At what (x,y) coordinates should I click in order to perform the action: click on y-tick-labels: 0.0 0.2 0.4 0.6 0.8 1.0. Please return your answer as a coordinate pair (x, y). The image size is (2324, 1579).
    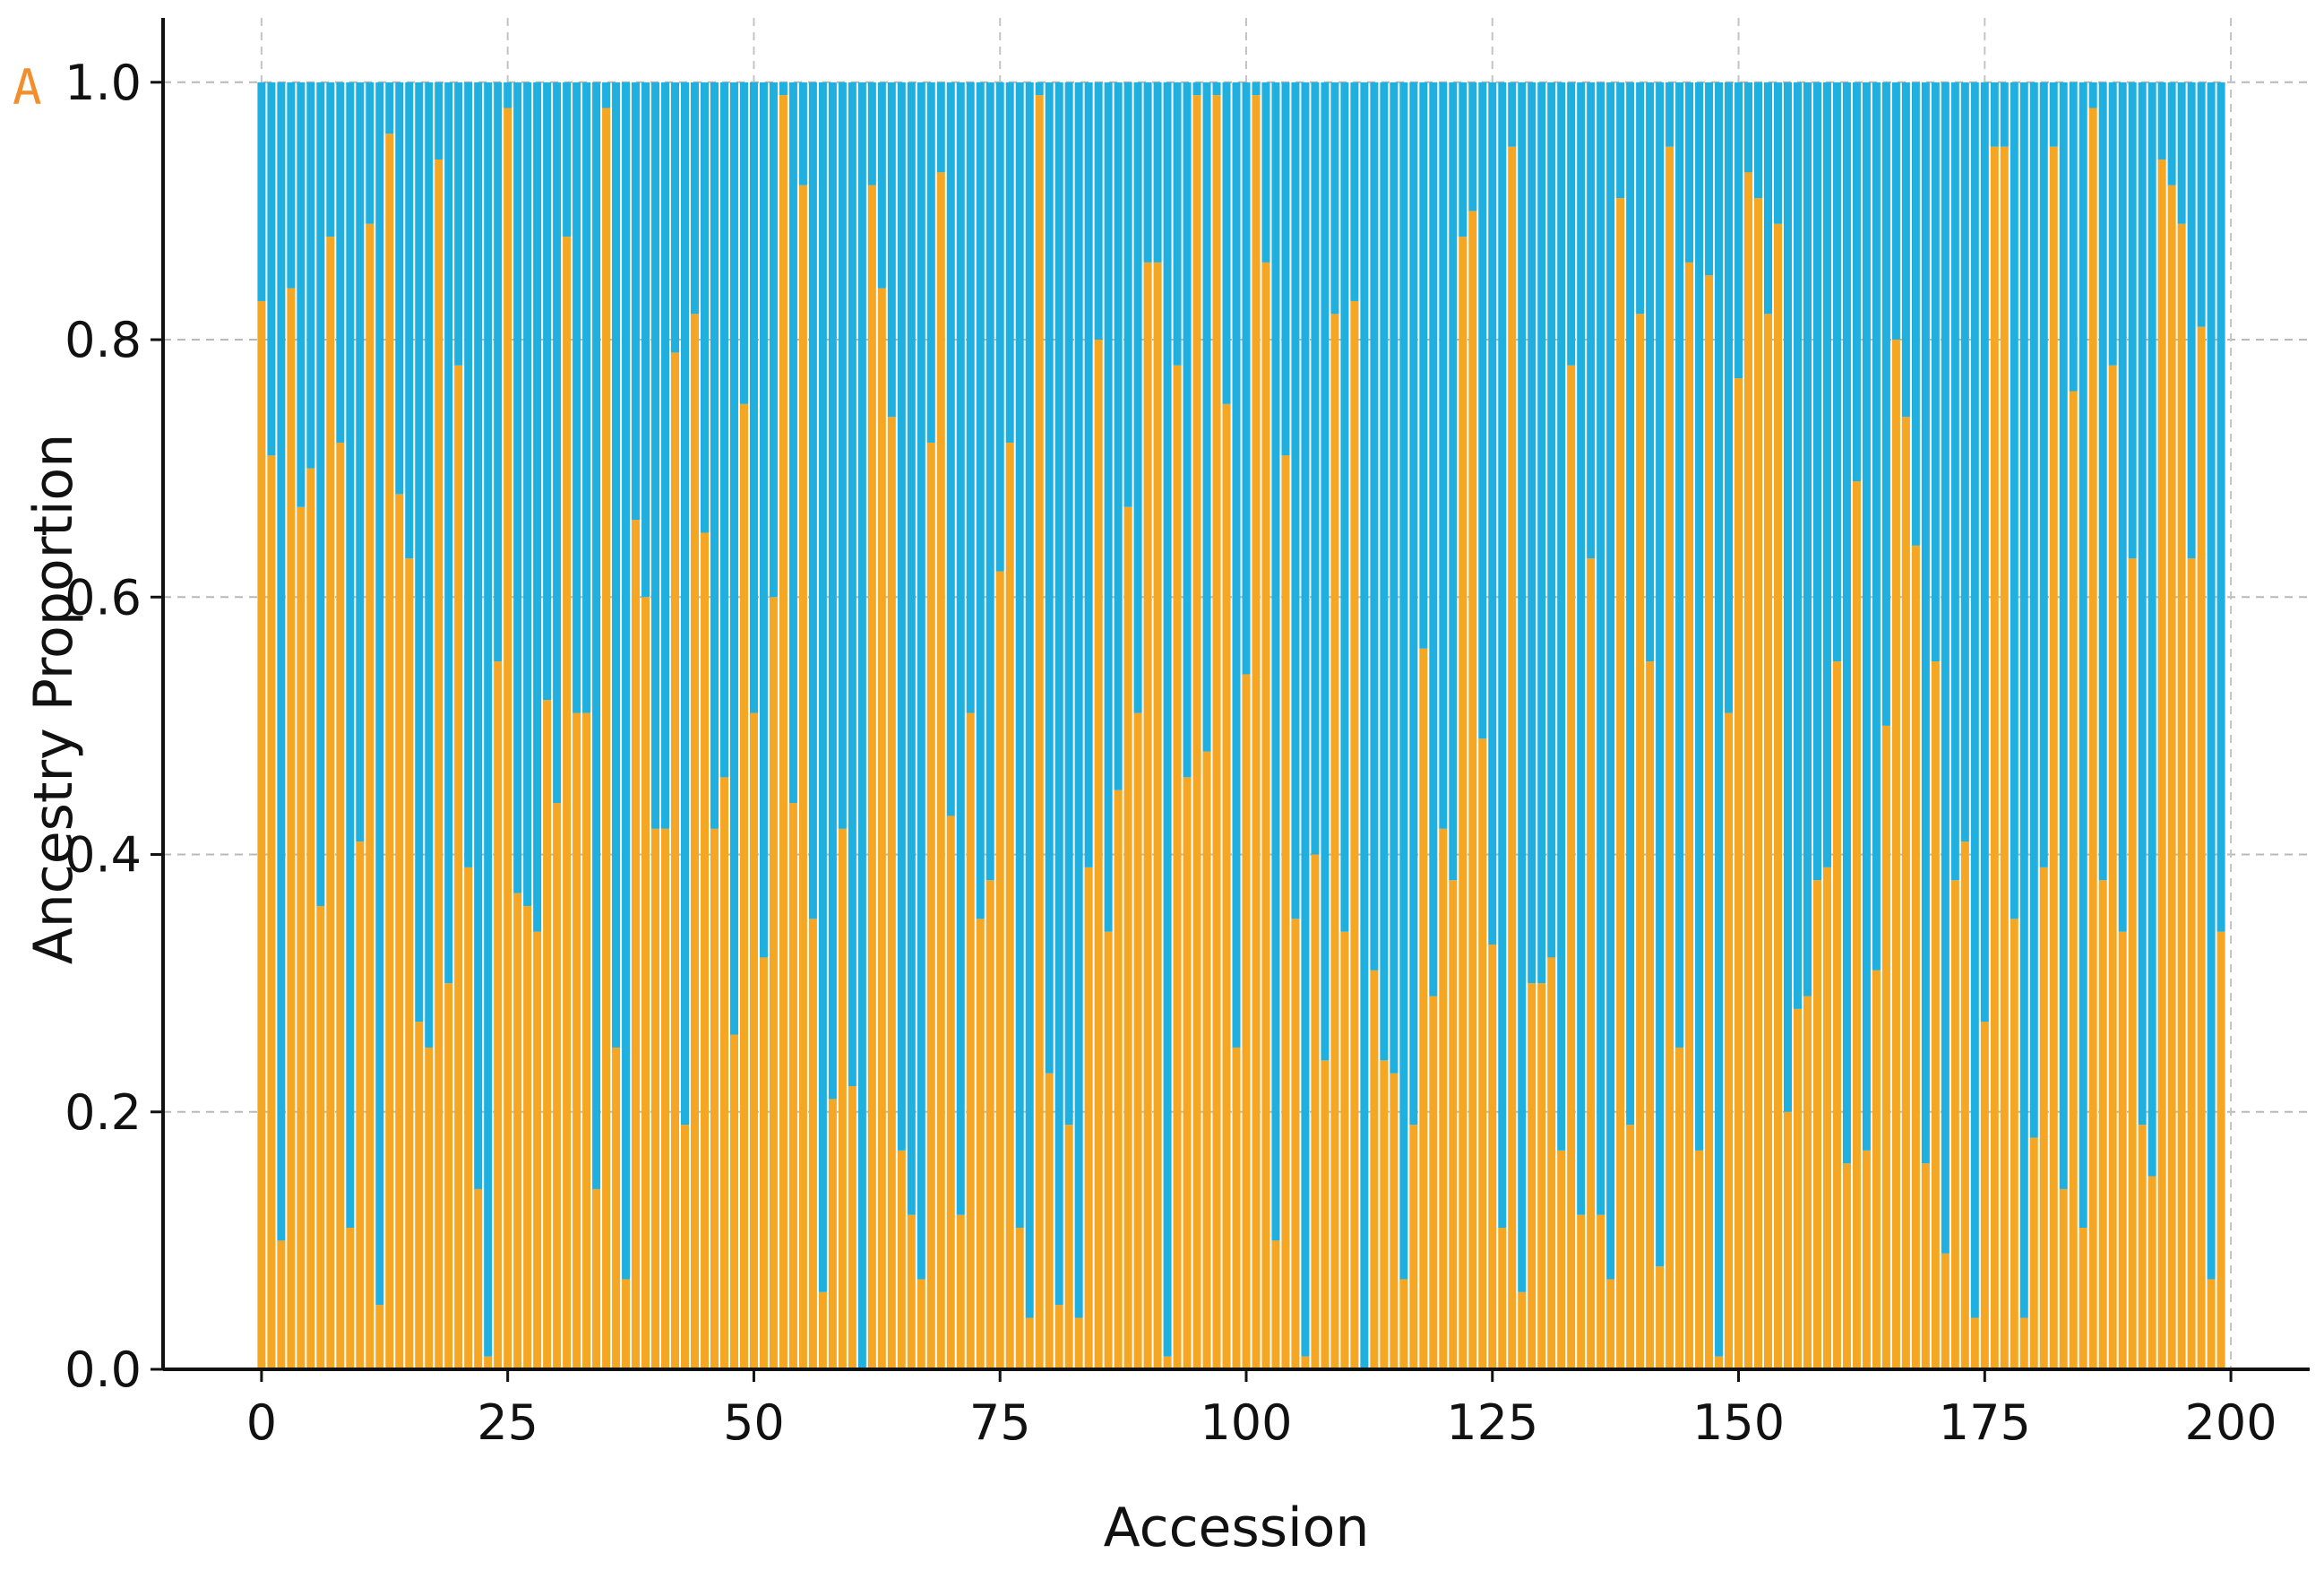
    Looking at the image, I should click on (114, 726).